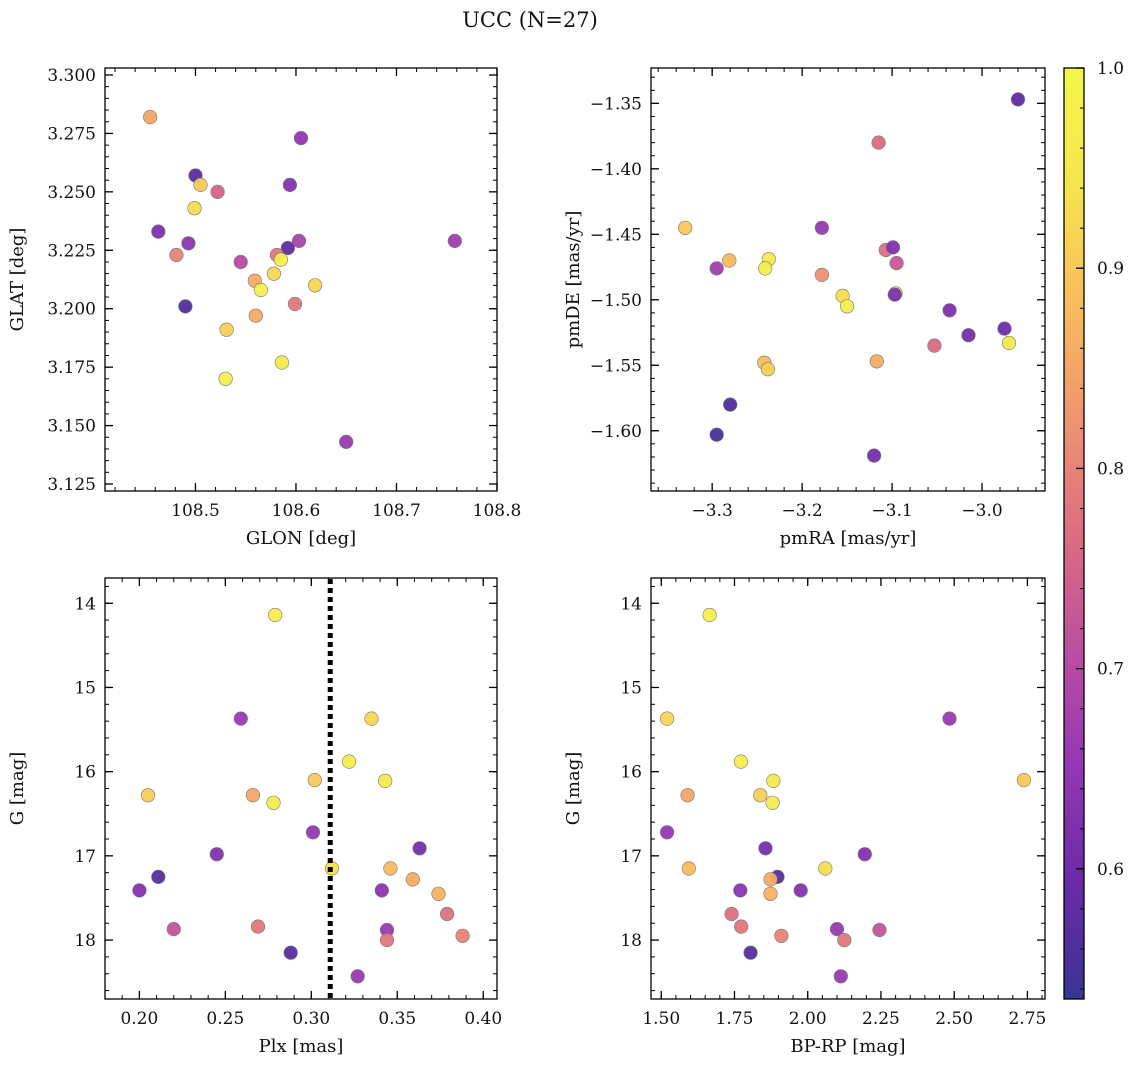 The height and width of the screenshot is (1067, 1136). I want to click on y-tick-label: 17, so click(631, 857).